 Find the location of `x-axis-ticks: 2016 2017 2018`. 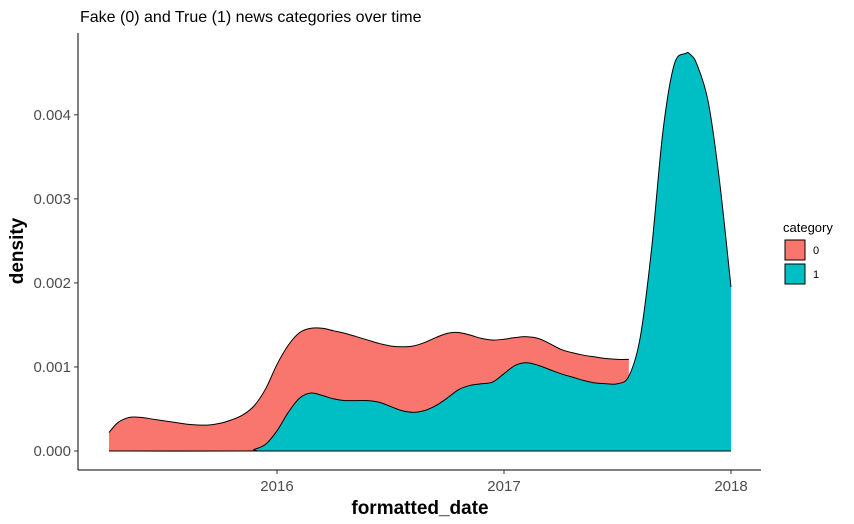

x-axis-ticks: 2016 2017 2018 is located at coordinates (504, 482).